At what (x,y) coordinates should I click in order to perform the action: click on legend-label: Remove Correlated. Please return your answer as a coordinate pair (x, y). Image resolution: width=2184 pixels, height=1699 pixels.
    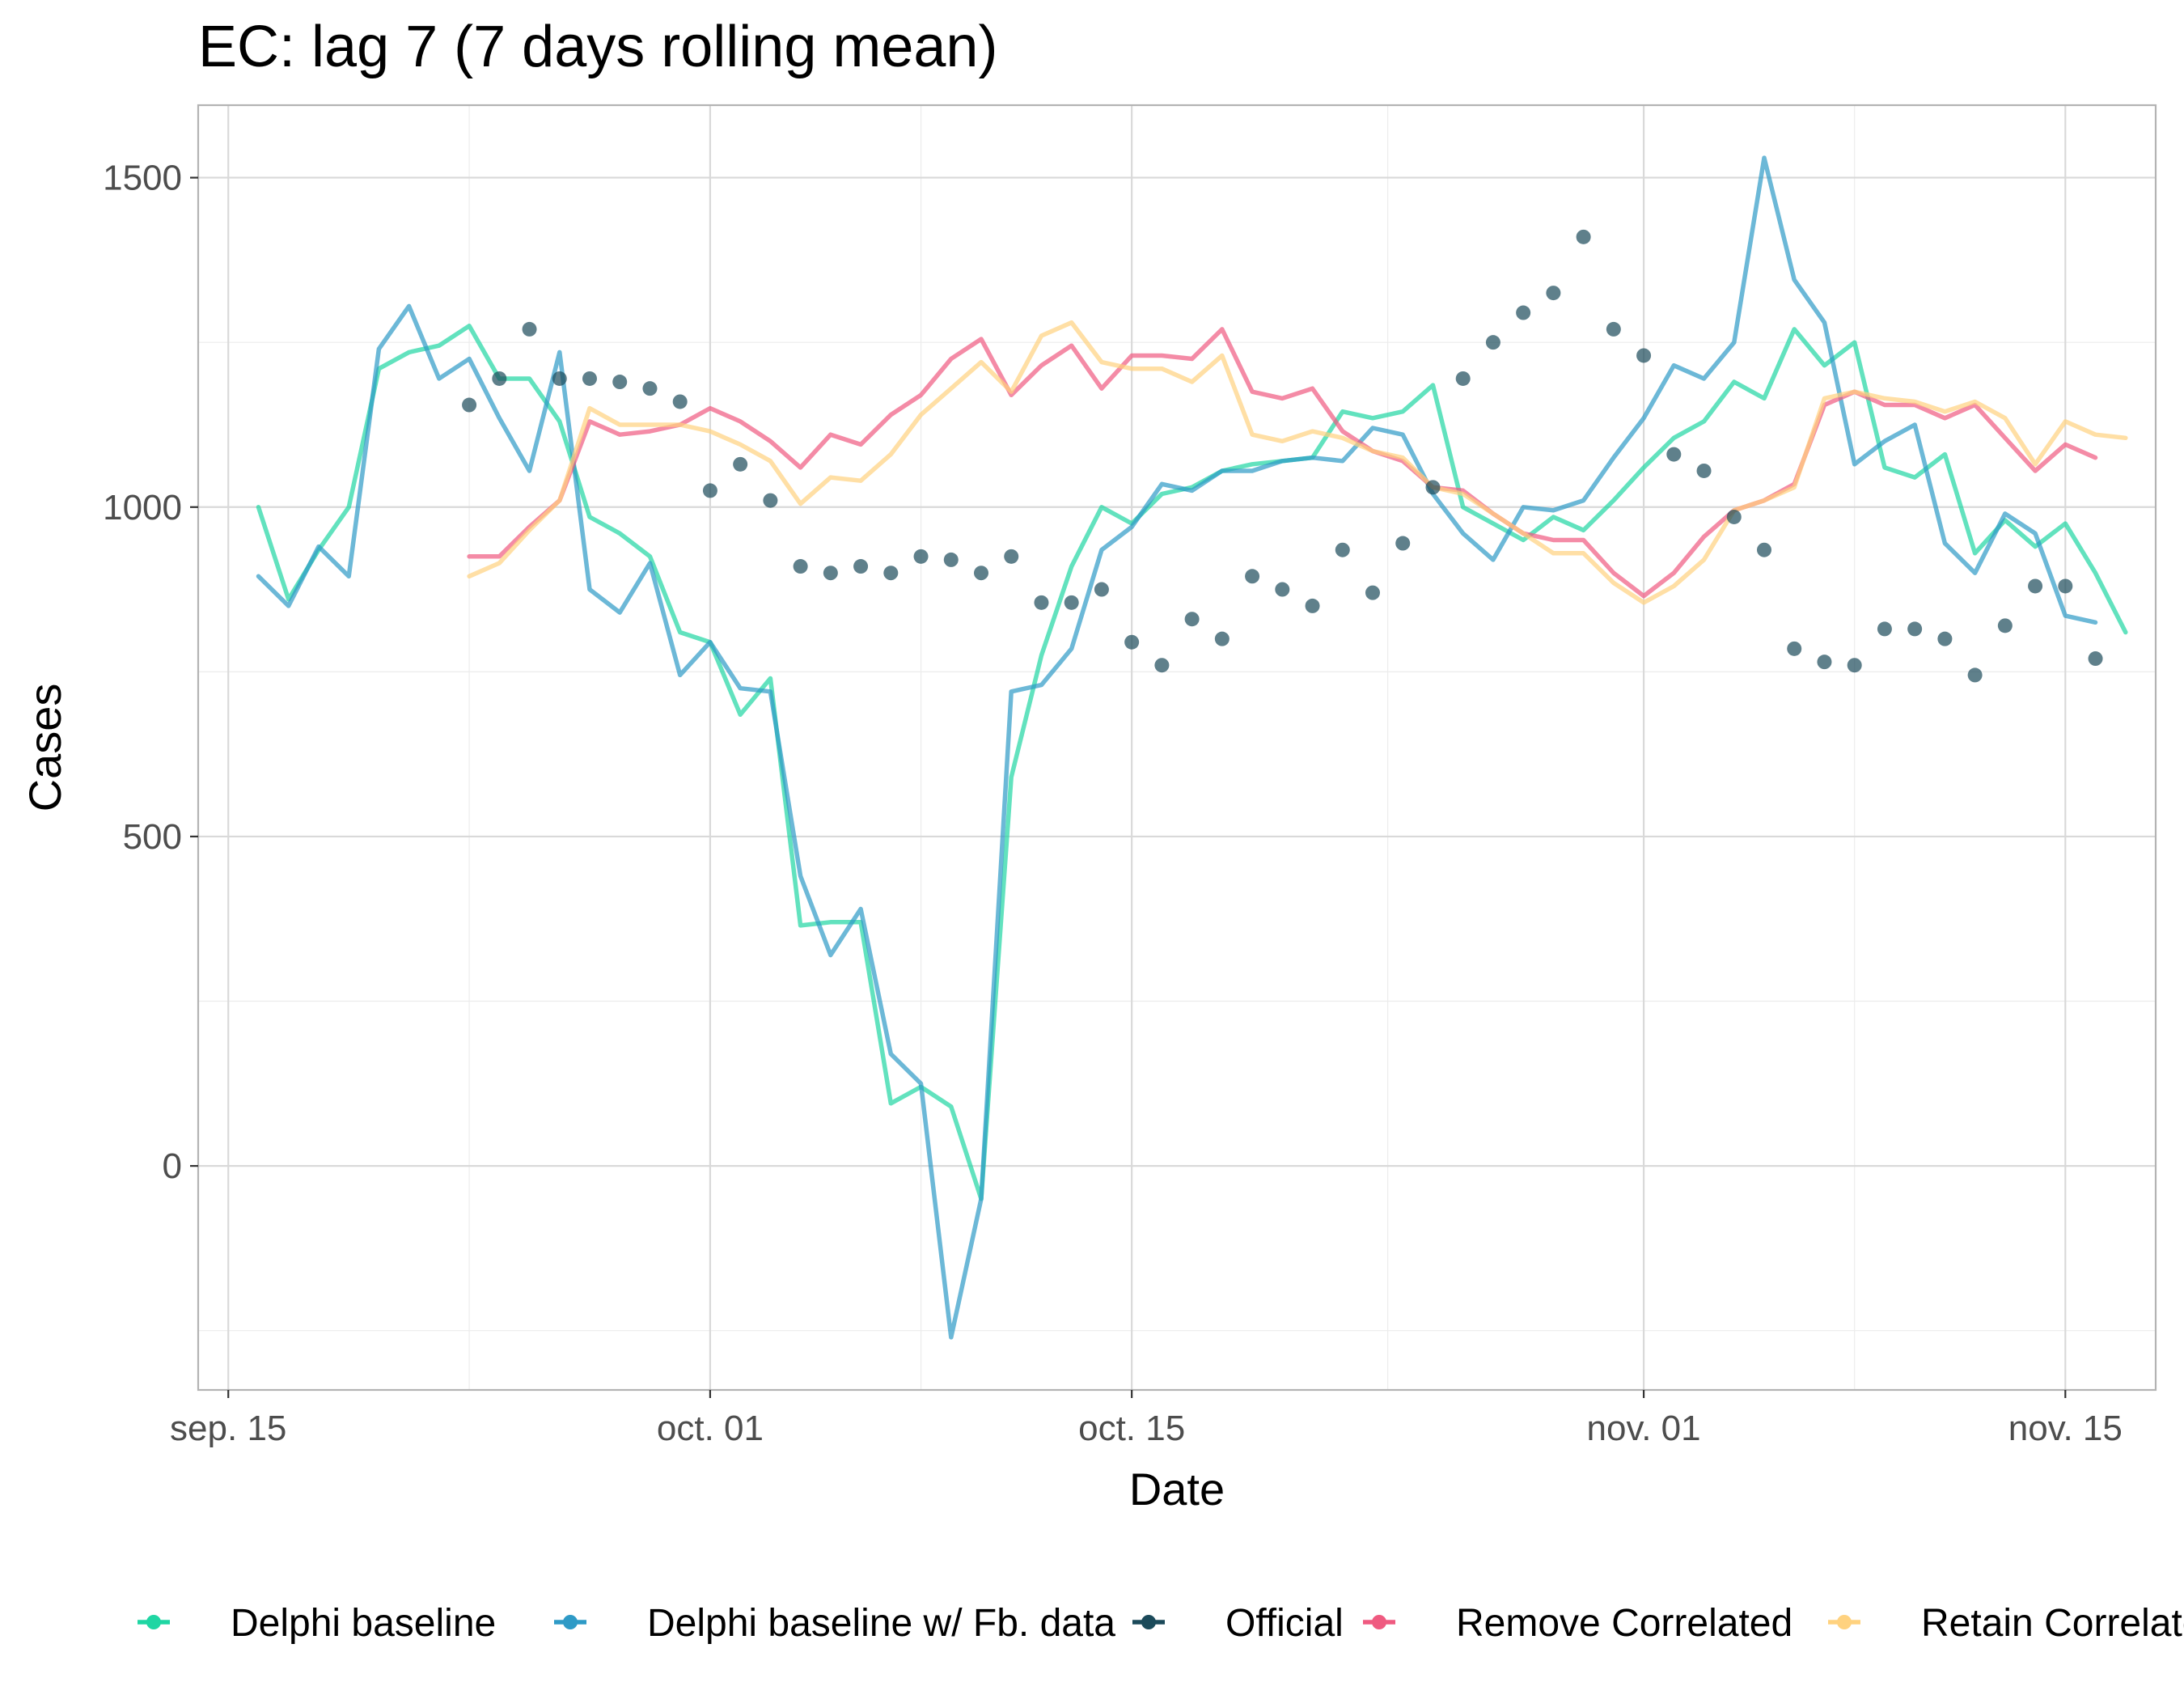
    Looking at the image, I should click on (1624, 1623).